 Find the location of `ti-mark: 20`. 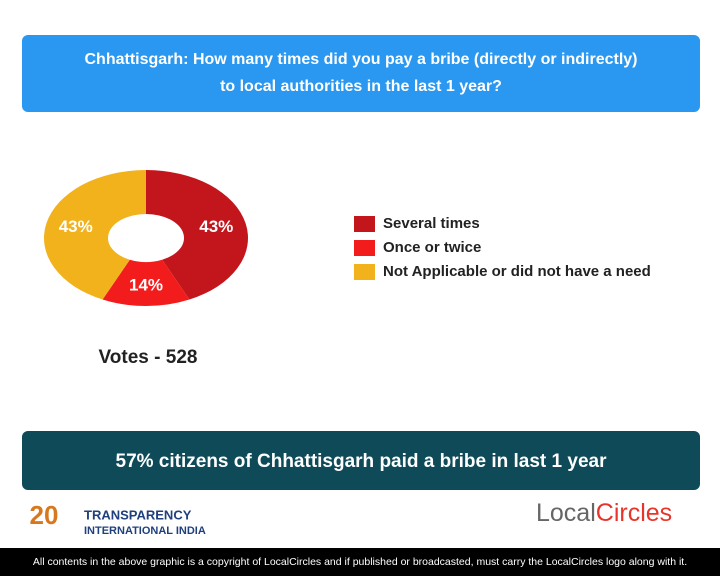

ti-mark: 20 is located at coordinates (44, 515).